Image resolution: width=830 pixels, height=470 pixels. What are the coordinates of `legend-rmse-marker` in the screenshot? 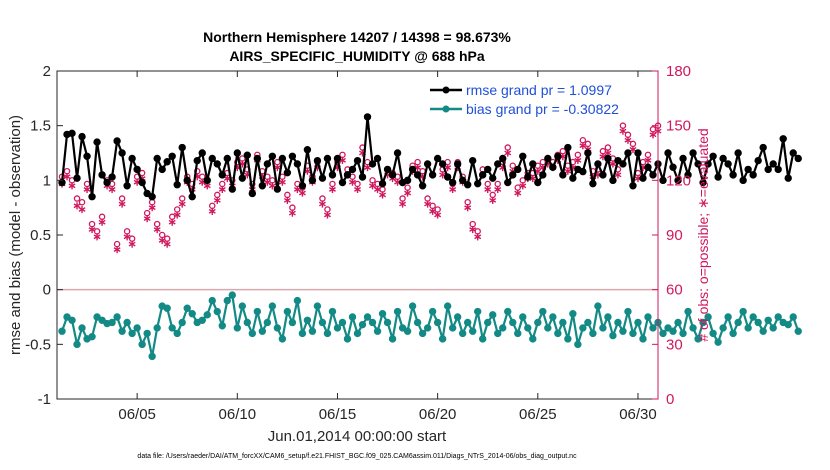 It's located at (446, 90).